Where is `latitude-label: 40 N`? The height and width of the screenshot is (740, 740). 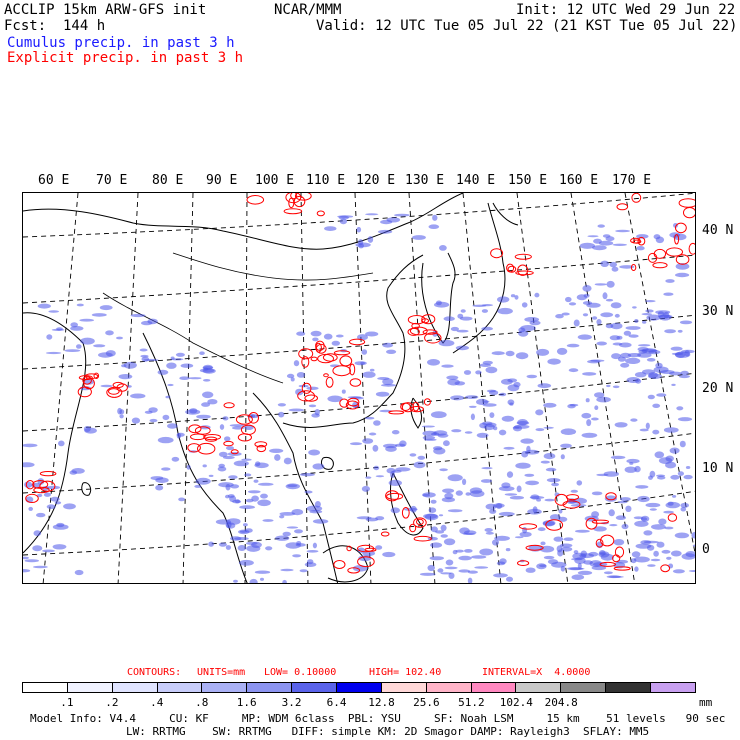 latitude-label: 40 N is located at coordinates (718, 230).